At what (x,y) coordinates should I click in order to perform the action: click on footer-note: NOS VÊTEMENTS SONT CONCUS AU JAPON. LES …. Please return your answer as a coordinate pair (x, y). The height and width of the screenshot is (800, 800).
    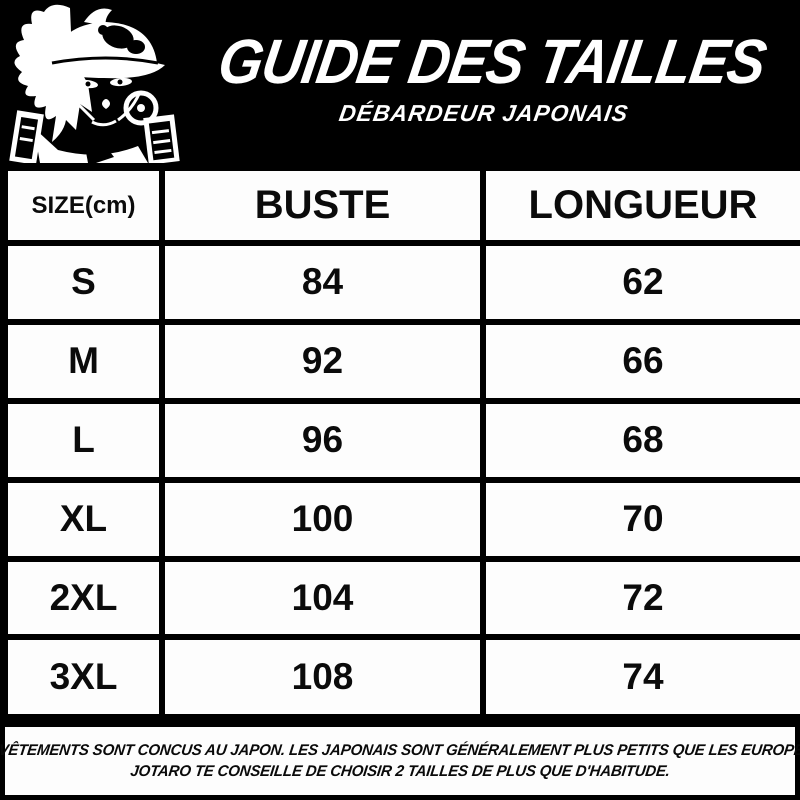
    Looking at the image, I should click on (400, 761).